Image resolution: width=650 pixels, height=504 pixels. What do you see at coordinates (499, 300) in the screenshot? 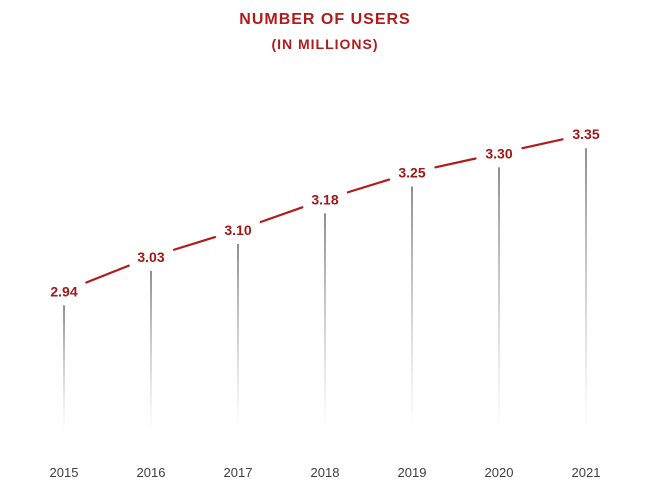
I see `drop-line-2020` at bounding box center [499, 300].